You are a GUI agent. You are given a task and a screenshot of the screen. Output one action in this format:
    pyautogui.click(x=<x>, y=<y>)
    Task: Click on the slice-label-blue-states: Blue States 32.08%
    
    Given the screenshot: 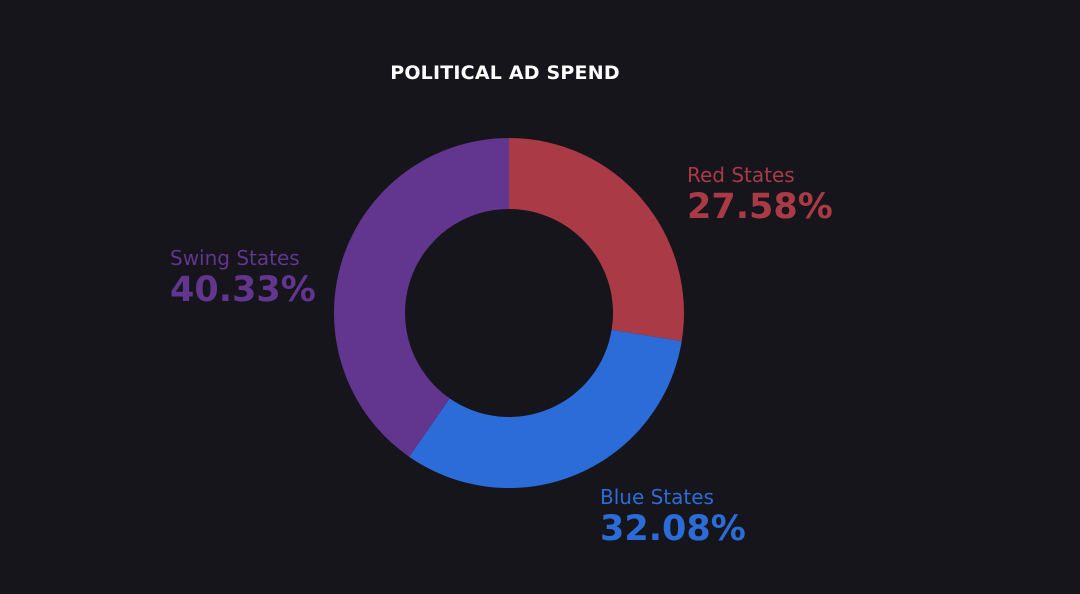 What is the action you would take?
    pyautogui.click(x=673, y=517)
    